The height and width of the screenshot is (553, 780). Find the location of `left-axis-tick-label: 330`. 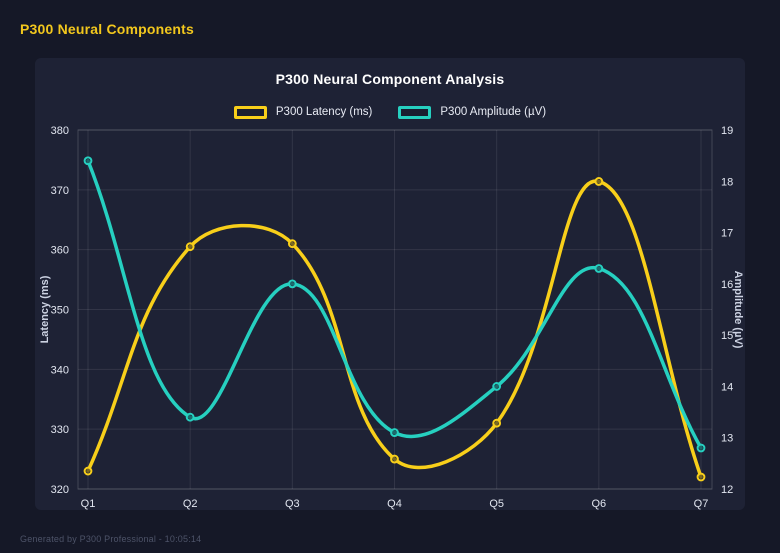

left-axis-tick-label: 330 is located at coordinates (60, 430).